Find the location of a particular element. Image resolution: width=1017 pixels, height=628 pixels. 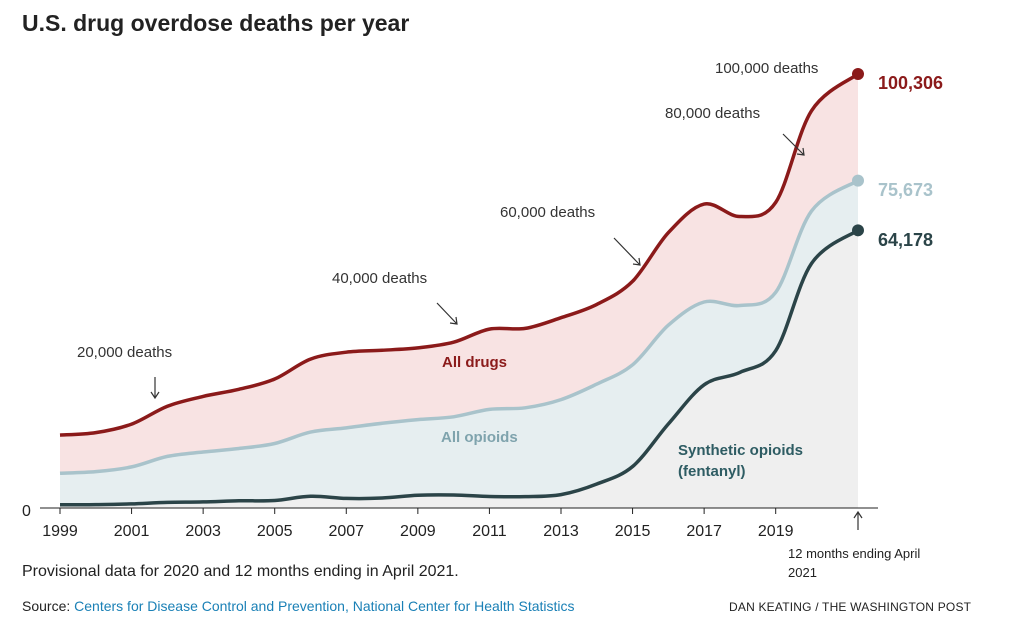

credit: DAN KEATING / THE WASHINGTON POST is located at coordinates (850, 607).